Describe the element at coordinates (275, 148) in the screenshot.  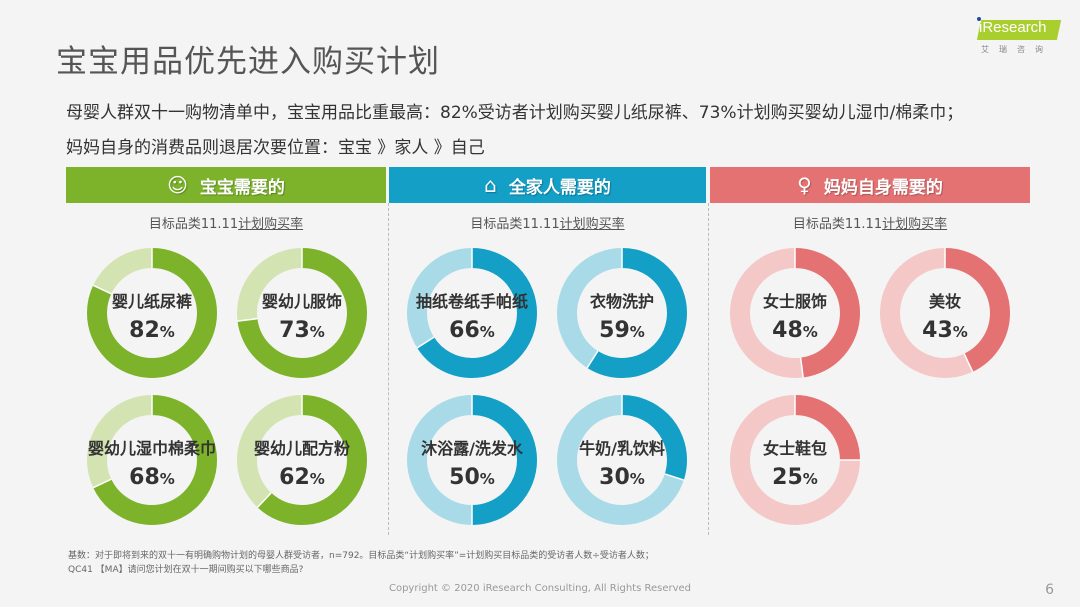
I see `intro-line-2: 妈妈自身的消费品则退居次要位置：宝宝 》家人 》自己` at that location.